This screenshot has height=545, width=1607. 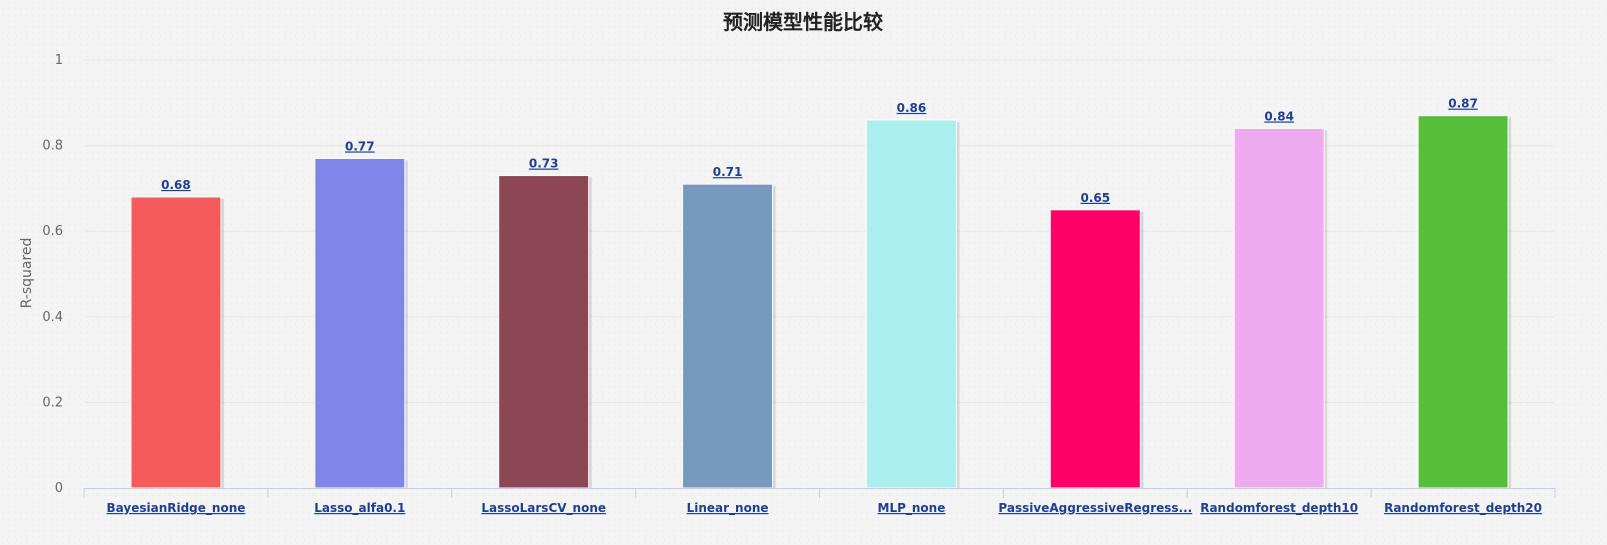 I want to click on data-label: 0.84, so click(x=1279, y=116).